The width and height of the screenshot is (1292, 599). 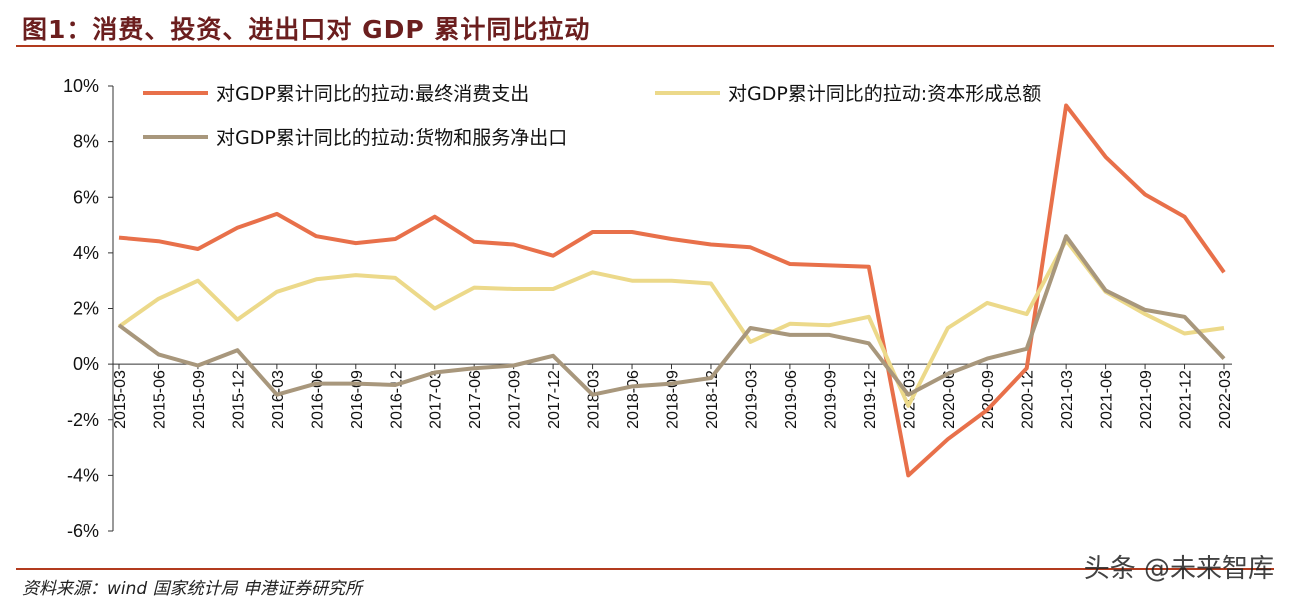 I want to click on x-tick-label: 2015-12, so click(x=238, y=399).